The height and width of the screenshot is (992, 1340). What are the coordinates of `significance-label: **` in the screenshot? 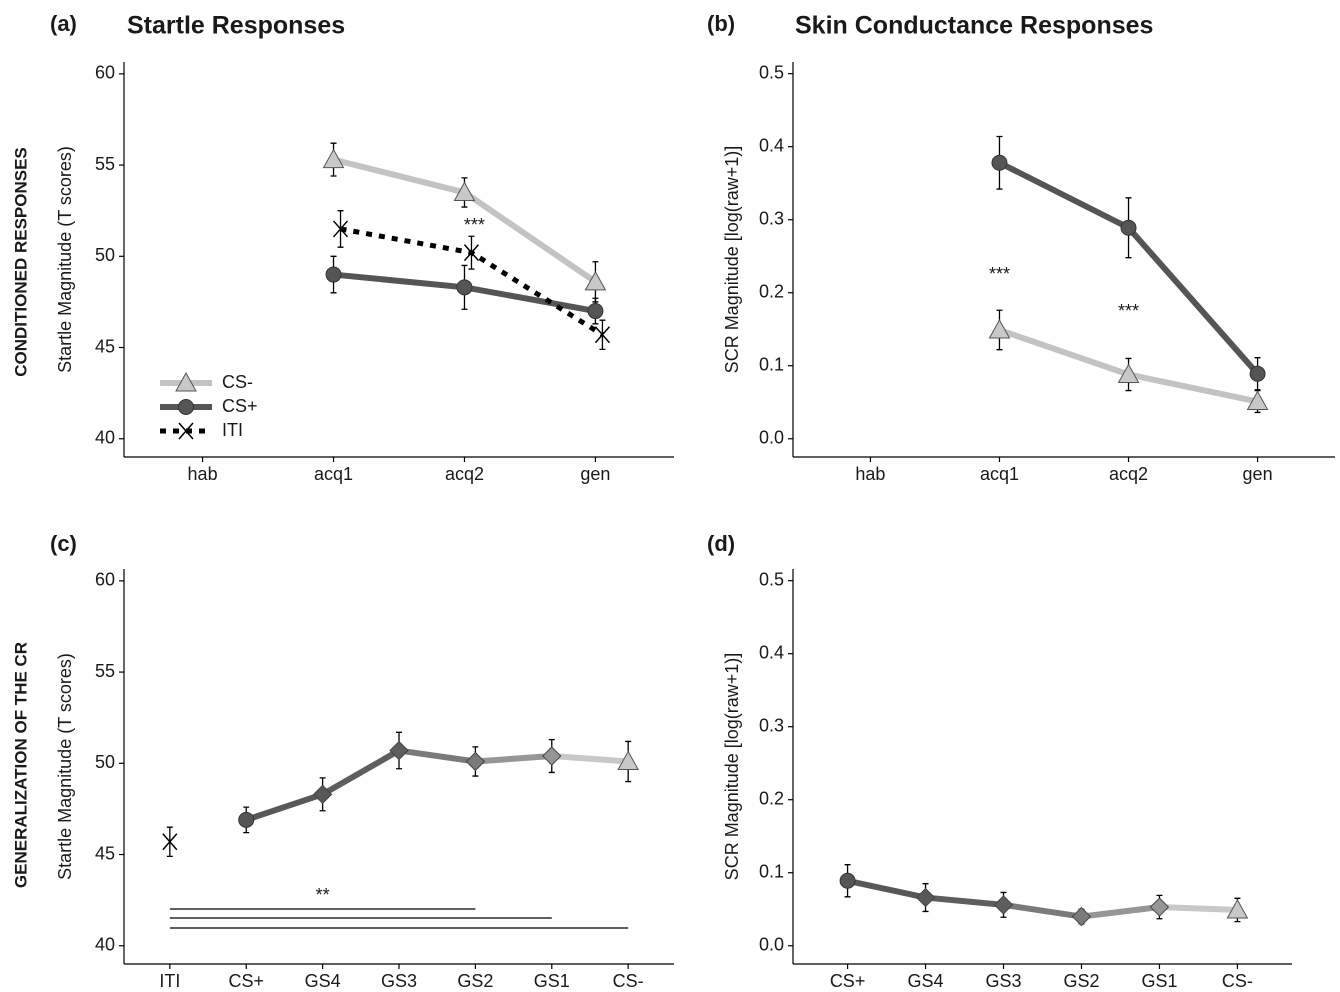 It's located at (323, 895).